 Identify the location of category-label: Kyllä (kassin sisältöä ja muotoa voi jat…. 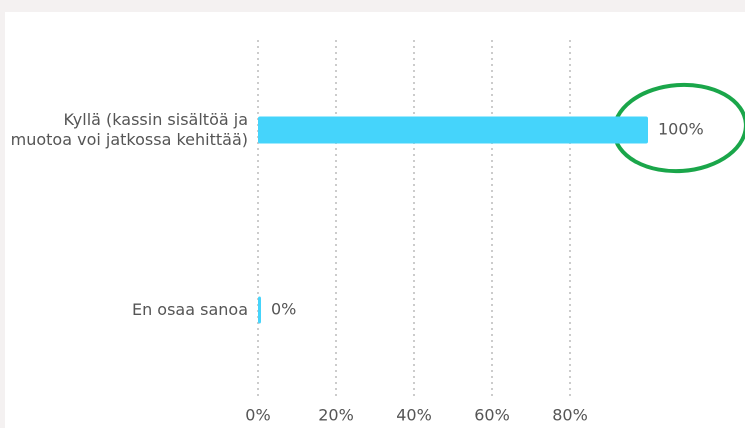
(129, 129).